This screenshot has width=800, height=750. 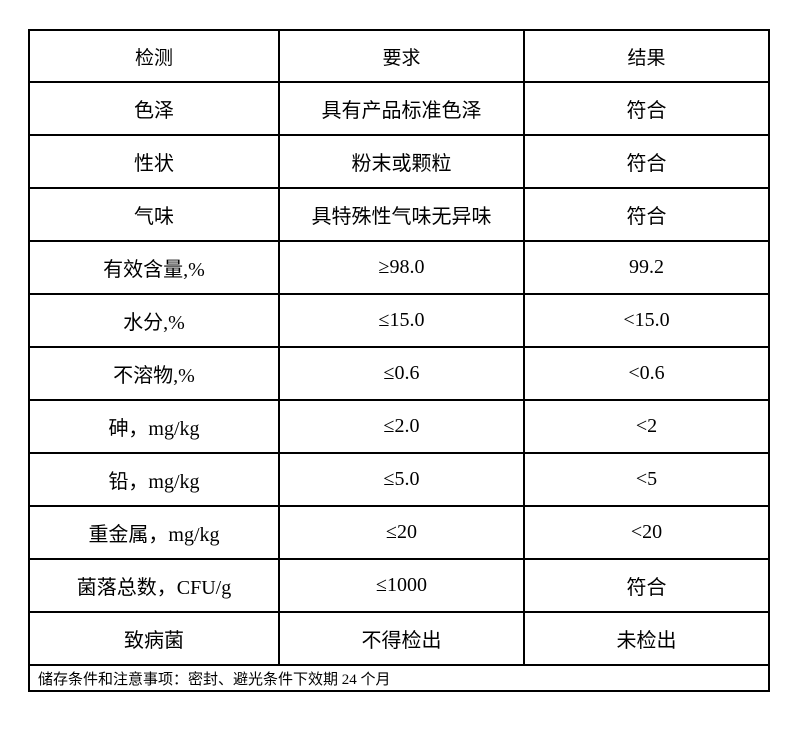 What do you see at coordinates (646, 426) in the screenshot?
I see `result-cell: <2` at bounding box center [646, 426].